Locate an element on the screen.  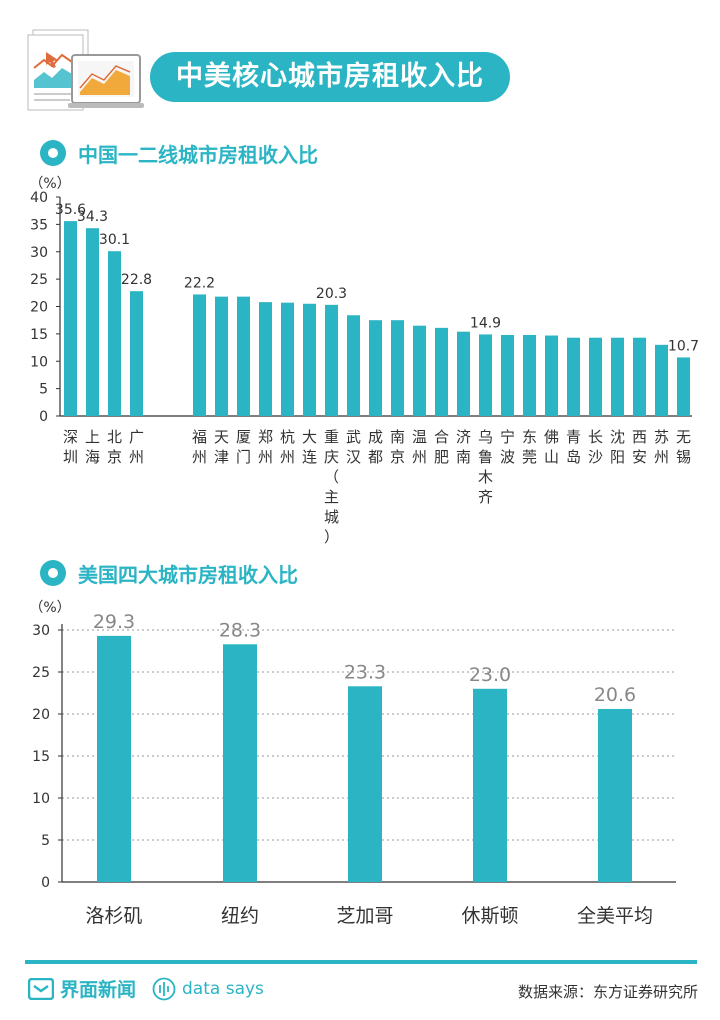
y-tick-label: 25 is located at coordinates (41, 673).